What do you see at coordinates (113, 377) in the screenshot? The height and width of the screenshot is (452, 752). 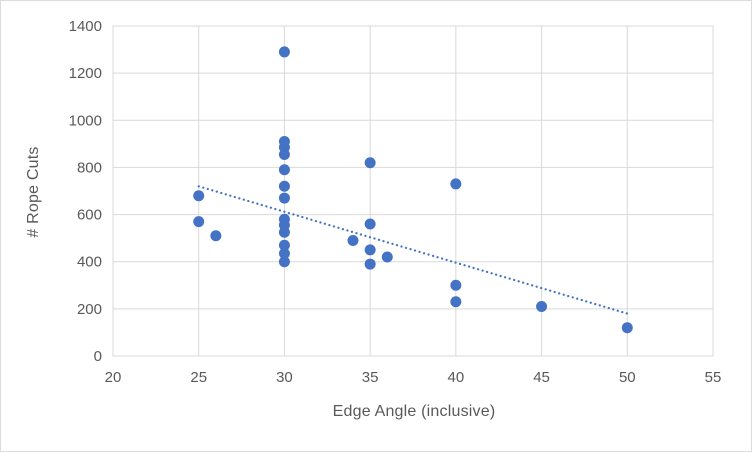 I see `x-tick-label: 20` at bounding box center [113, 377].